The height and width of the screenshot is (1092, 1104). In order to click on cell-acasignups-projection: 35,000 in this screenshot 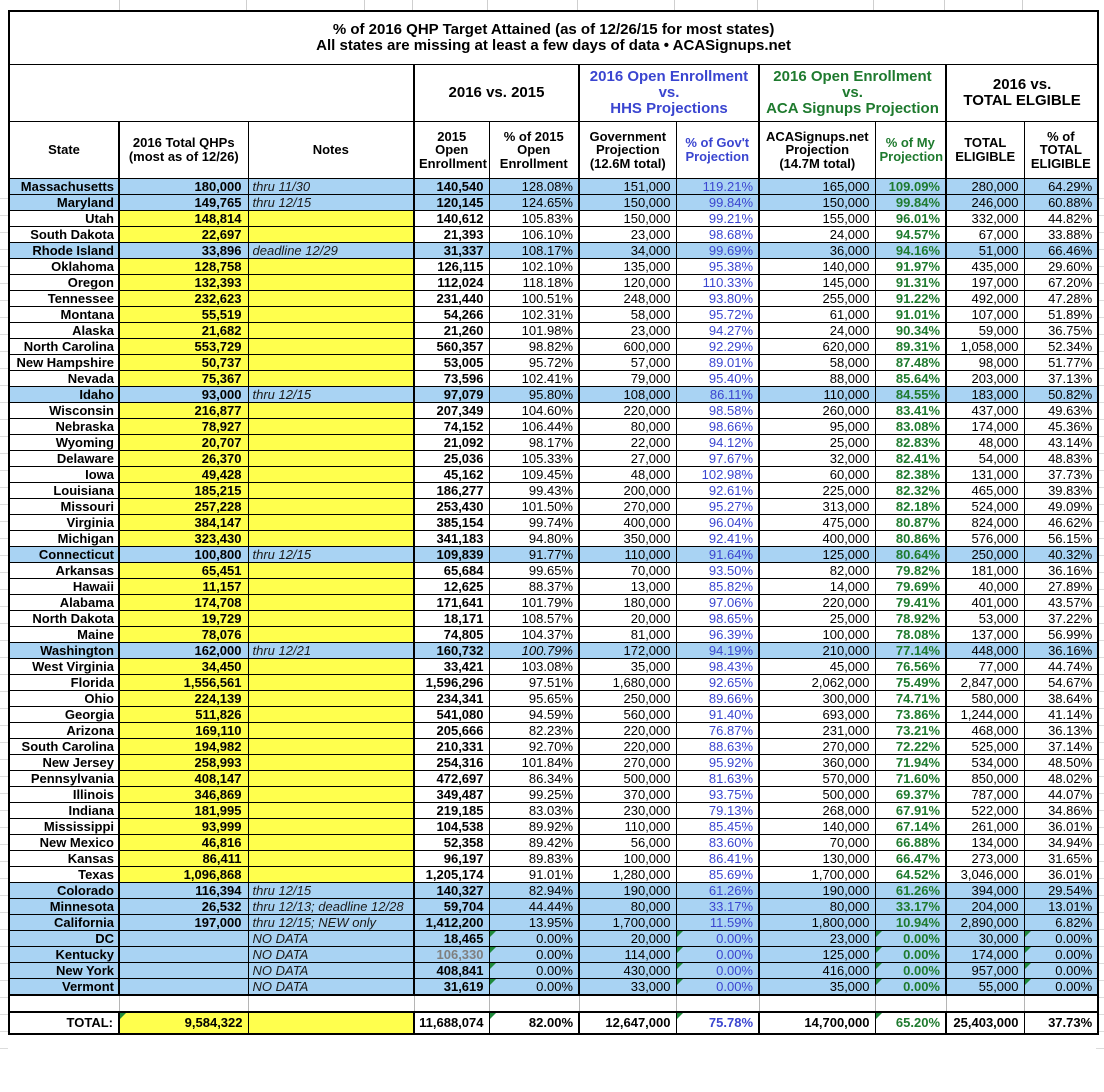, I will do `click(817, 987)`.